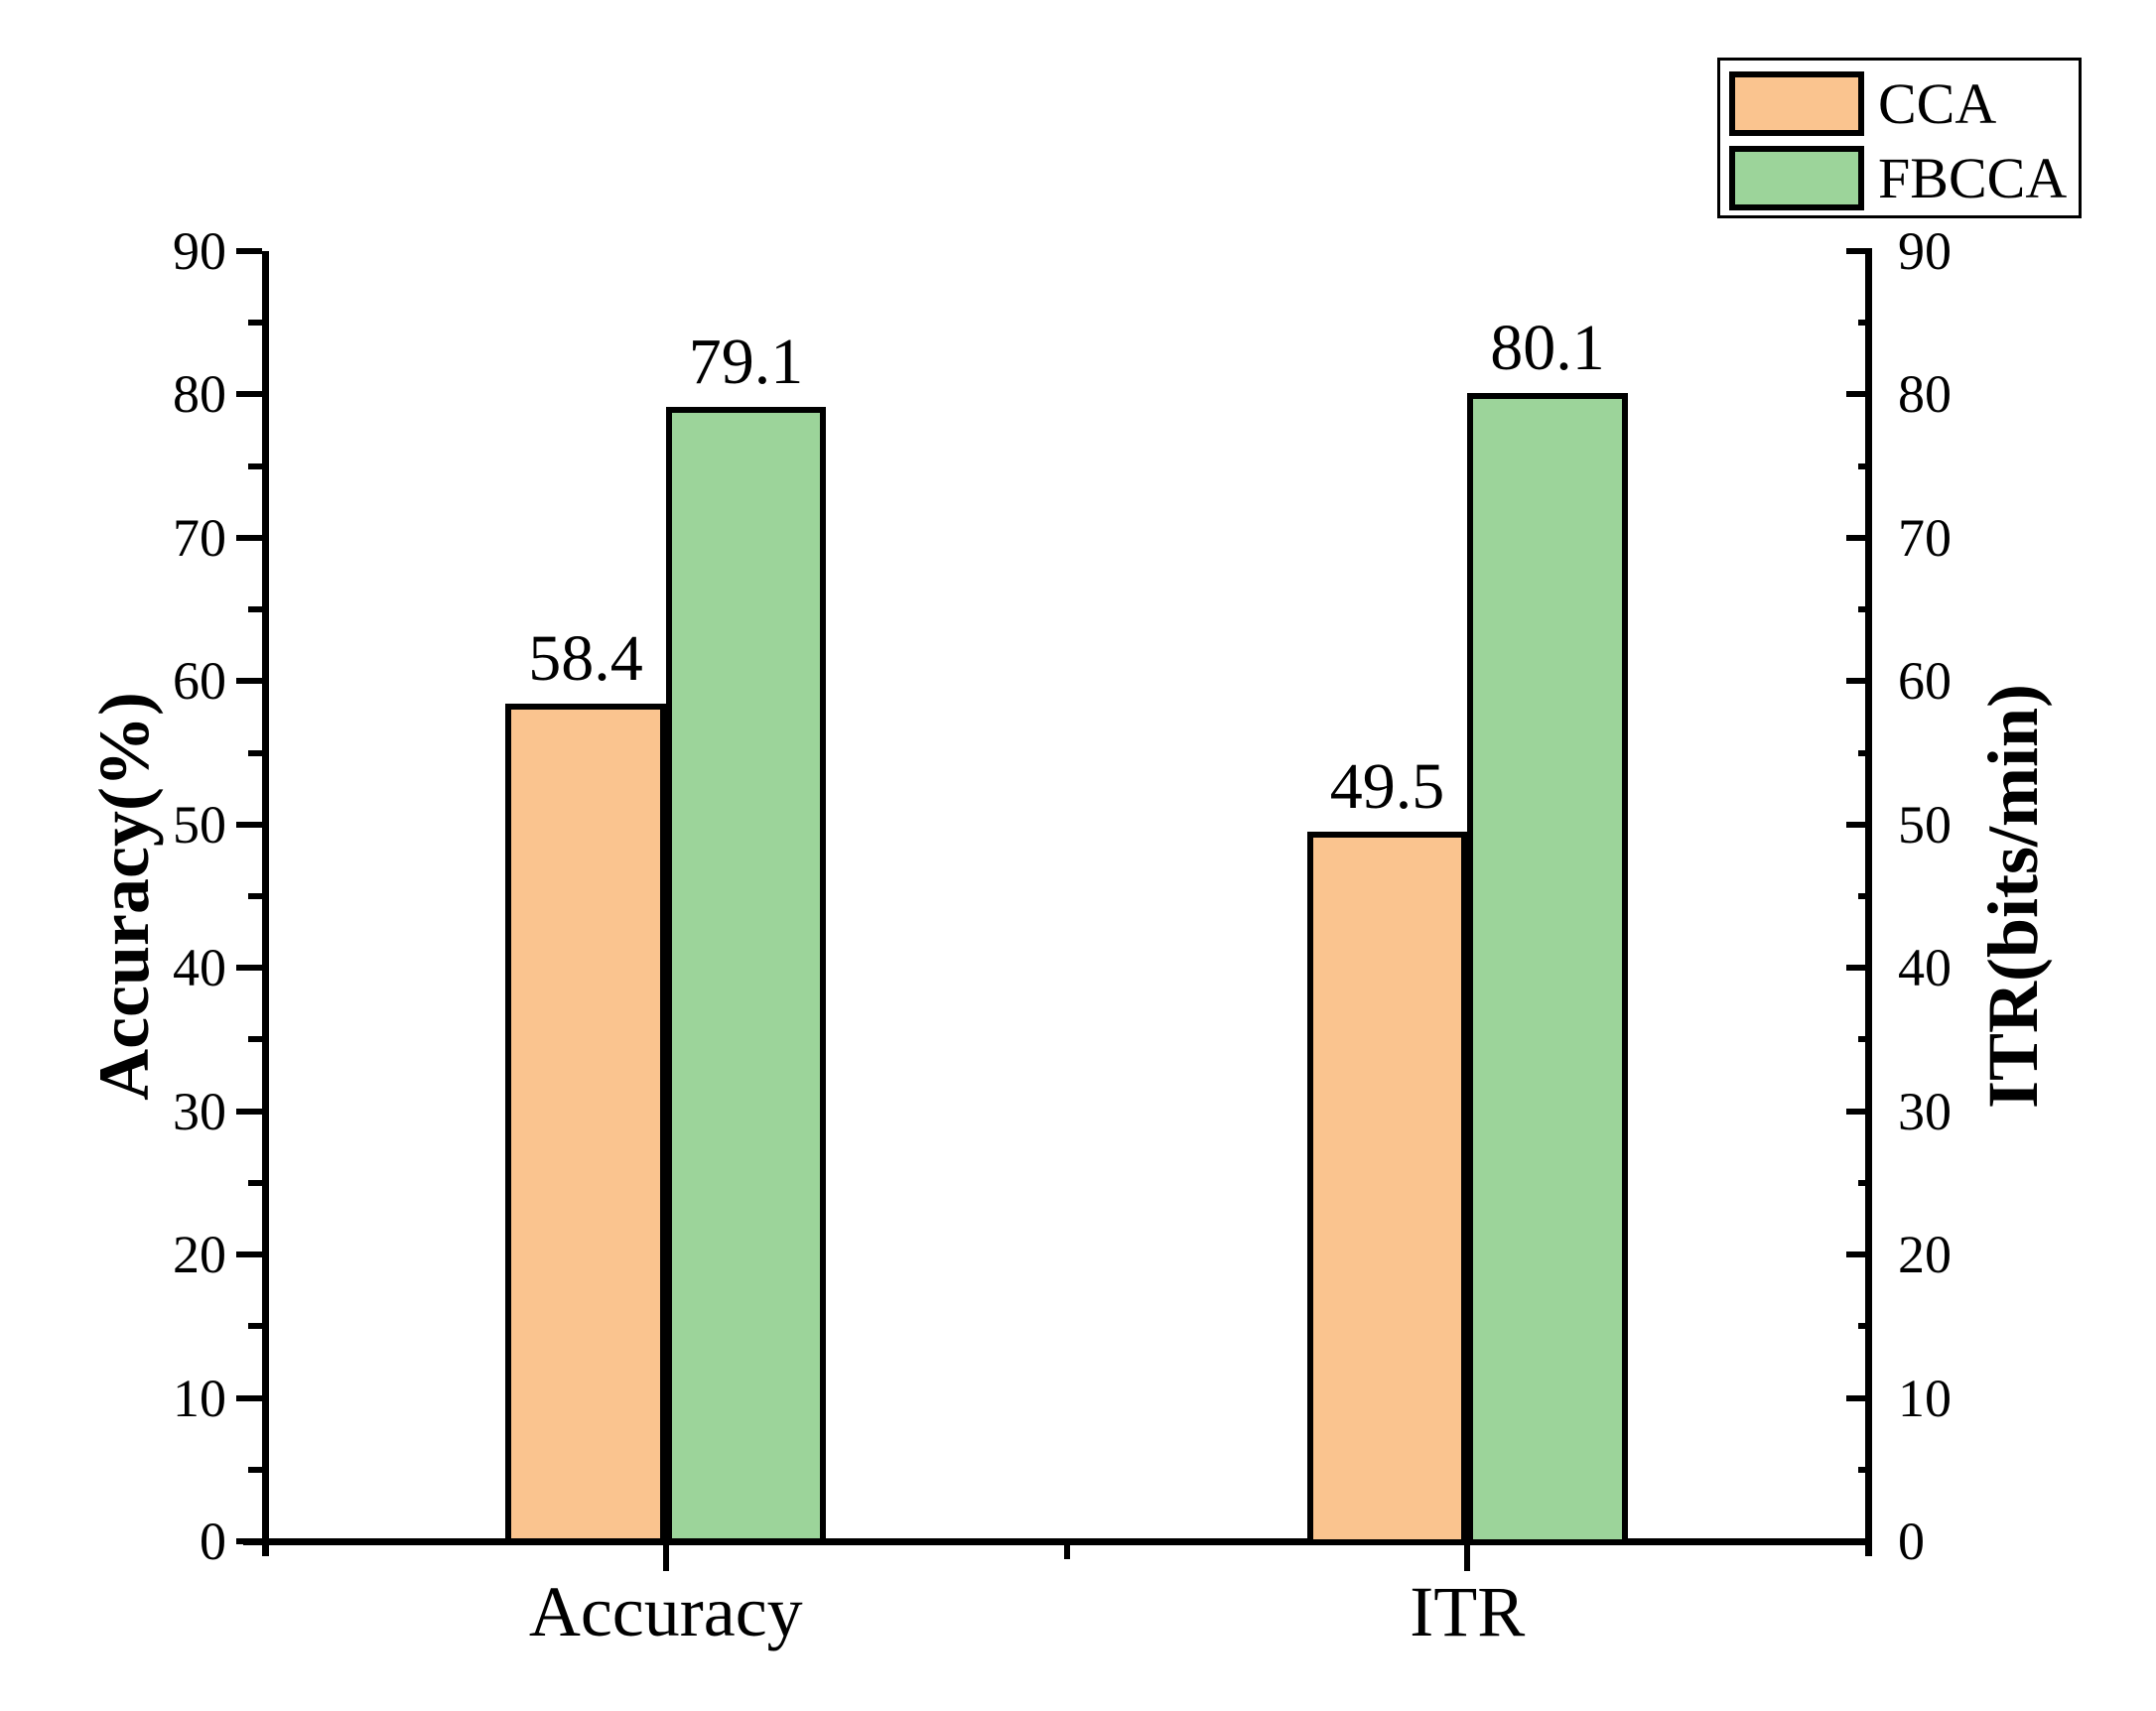  What do you see at coordinates (1066, 1551) in the screenshot?
I see `x-axis-minor-tick` at bounding box center [1066, 1551].